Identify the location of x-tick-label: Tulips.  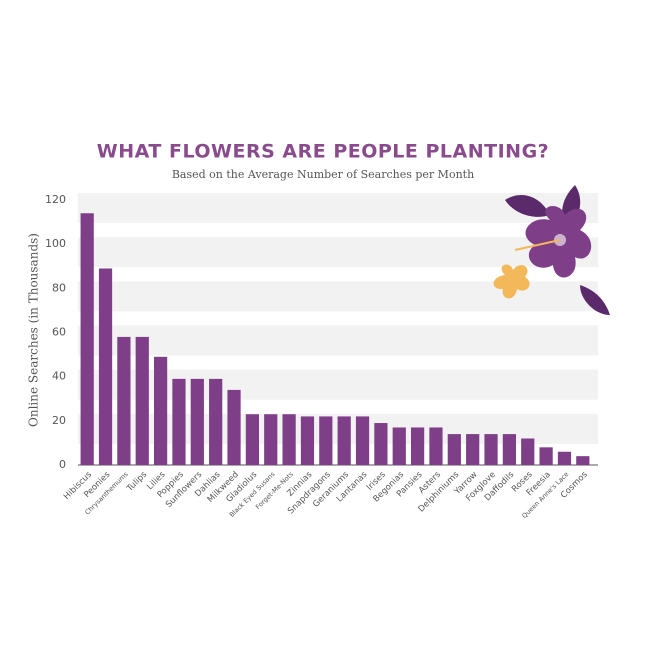
(137, 481).